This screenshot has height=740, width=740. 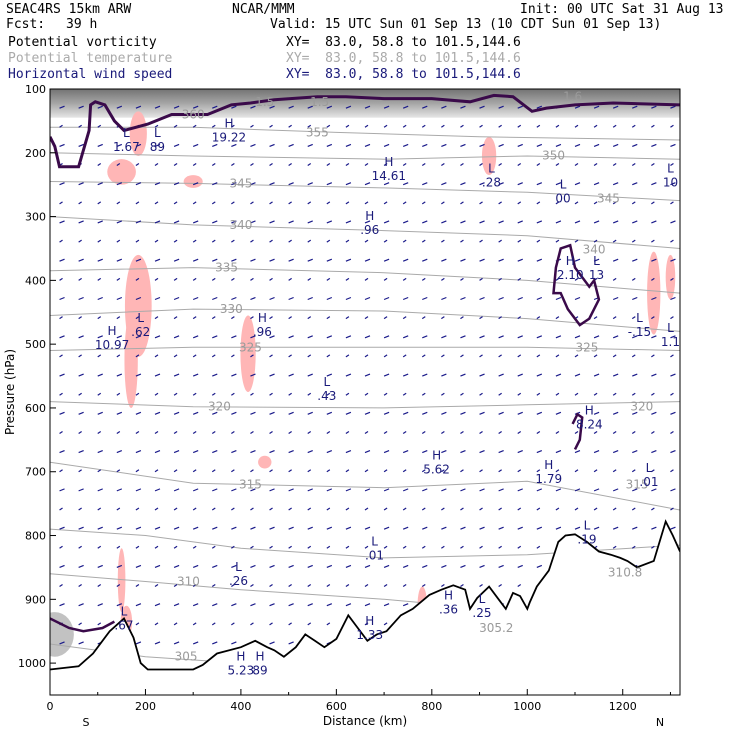 What do you see at coordinates (262, 332) in the screenshot?
I see `extremum-value: .96` at bounding box center [262, 332].